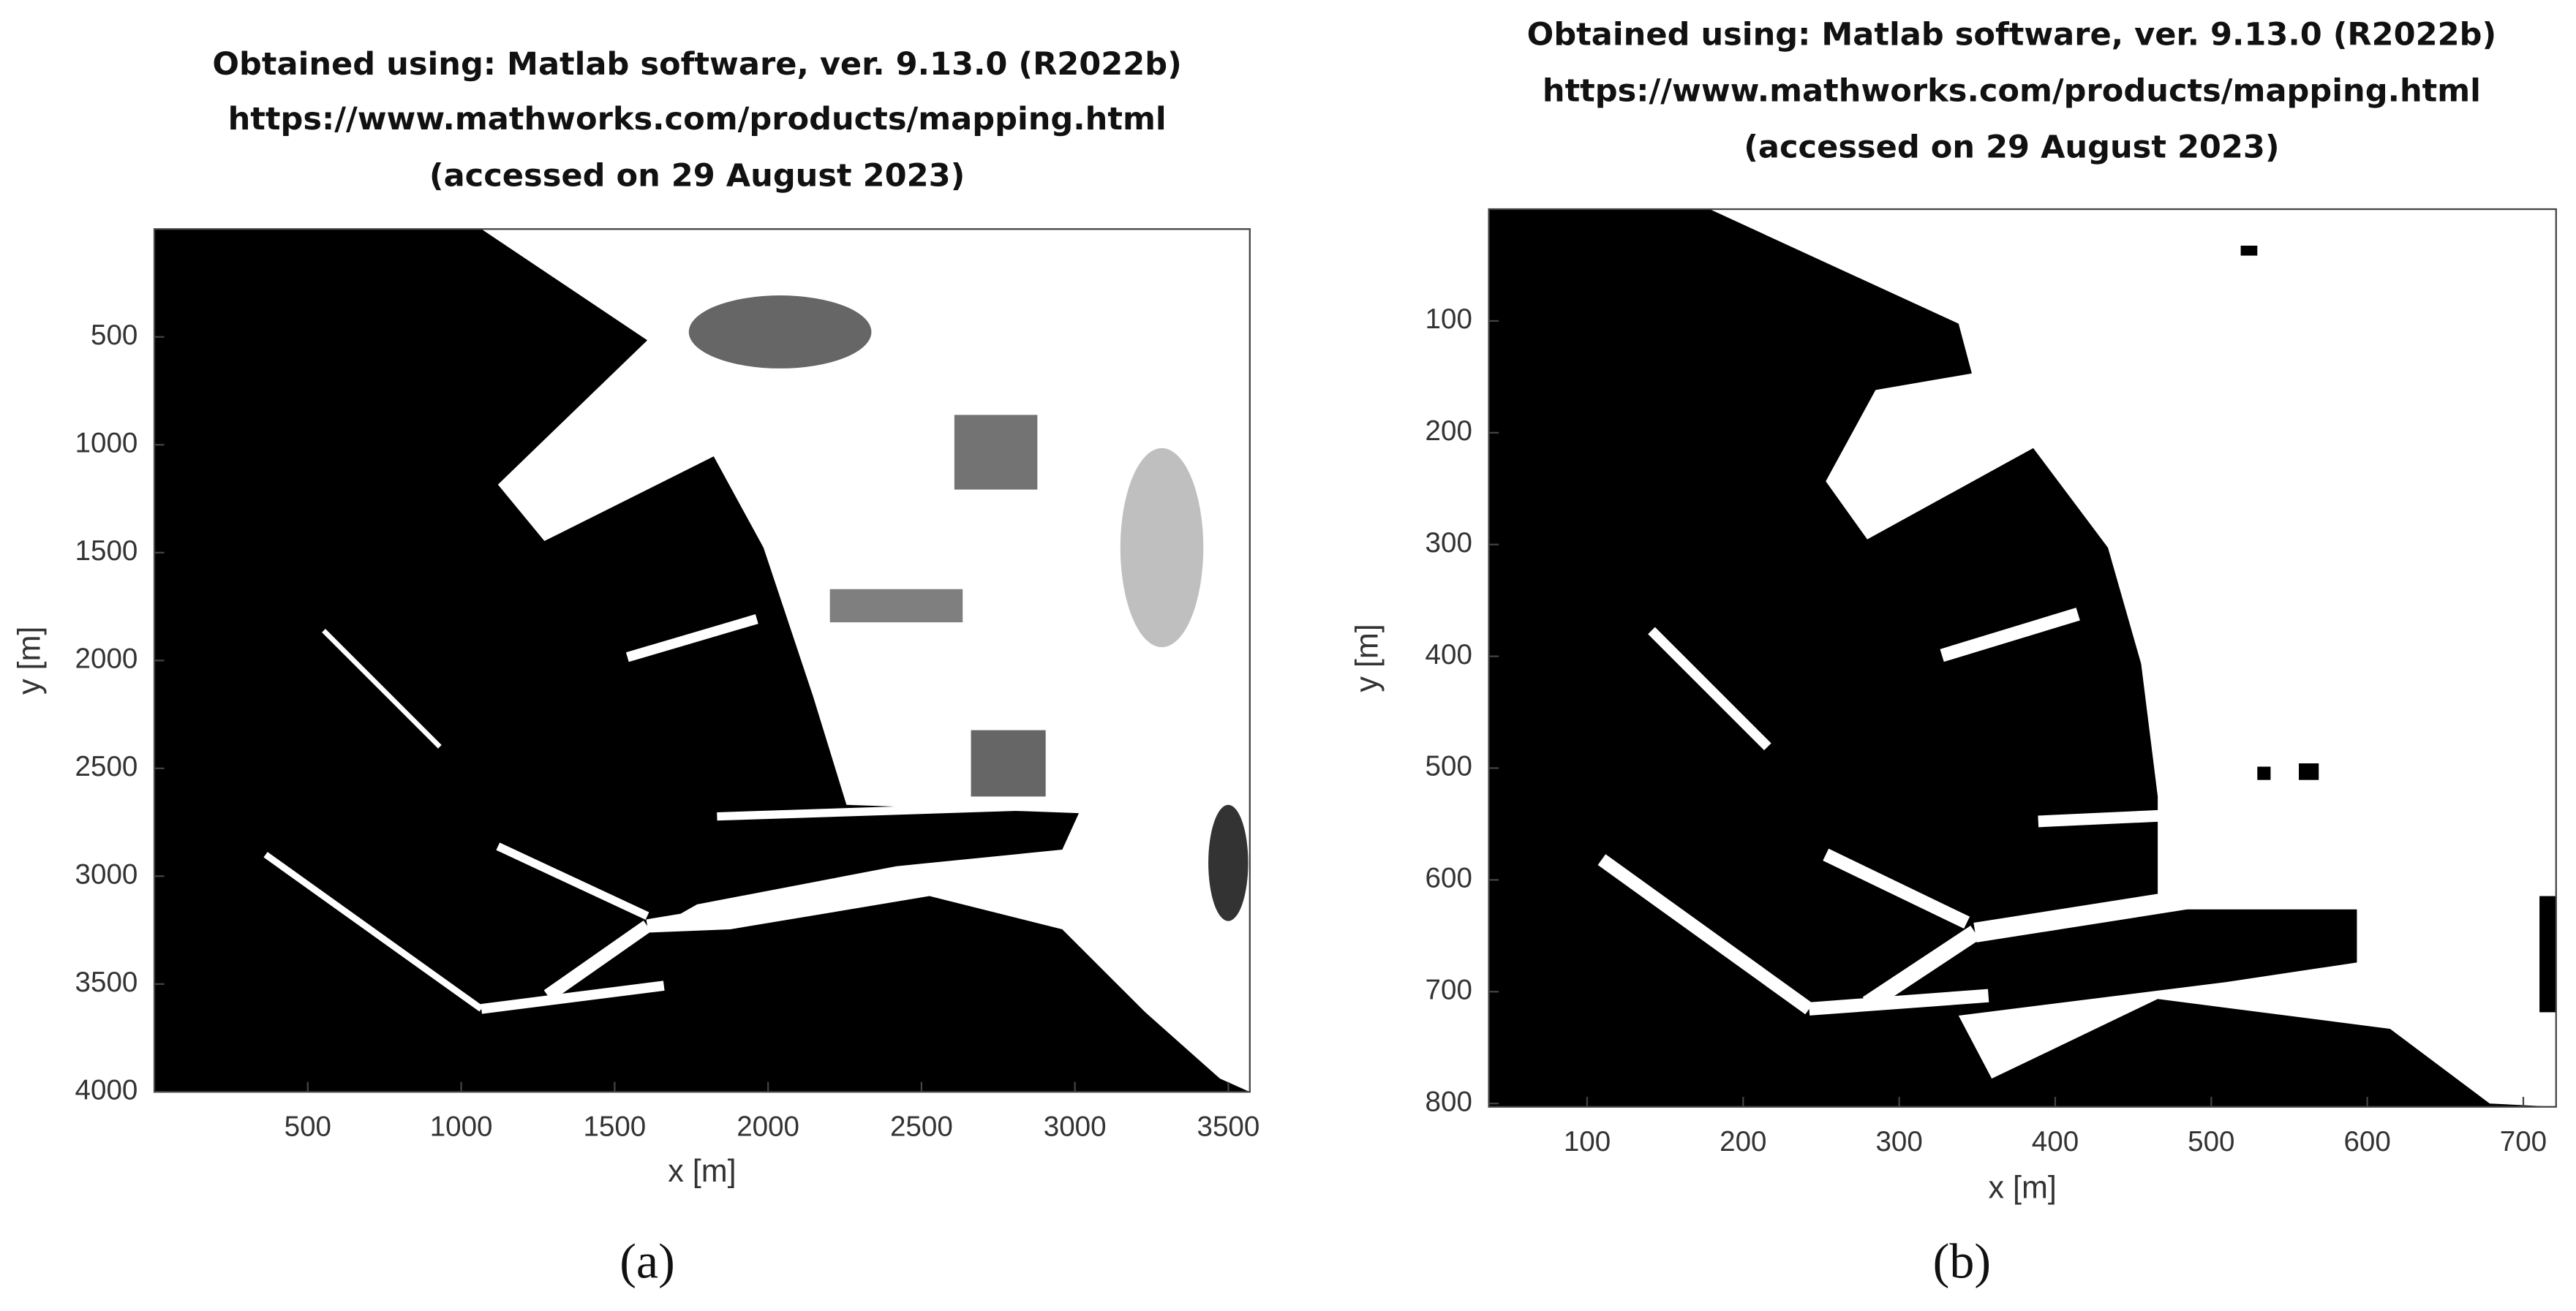 This screenshot has width=2576, height=1311. Describe the element at coordinates (1449, 431) in the screenshot. I see `y-tick-label: 200` at that location.